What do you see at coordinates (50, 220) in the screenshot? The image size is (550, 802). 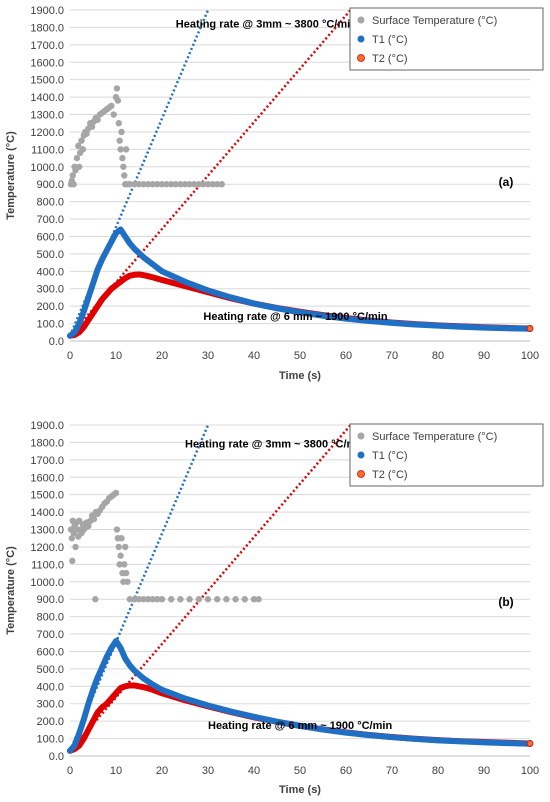 I see `y-tick-label: 700.0` at bounding box center [50, 220].